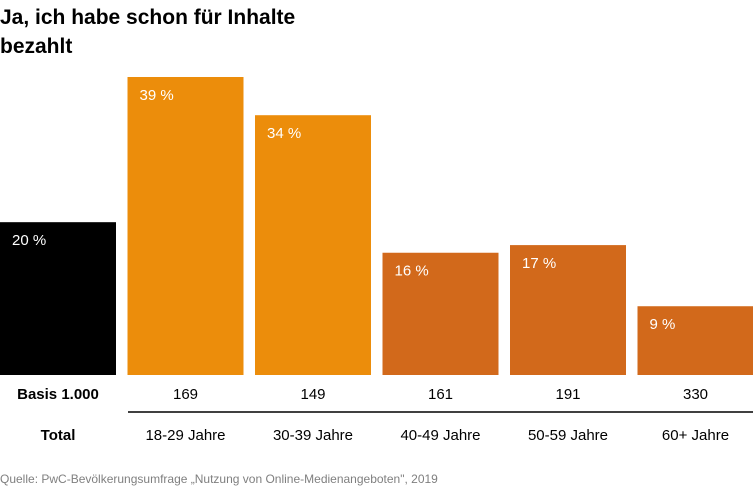 This screenshot has height=492, width=753. I want to click on basis-label-0: Basis 1.000, so click(58, 394).